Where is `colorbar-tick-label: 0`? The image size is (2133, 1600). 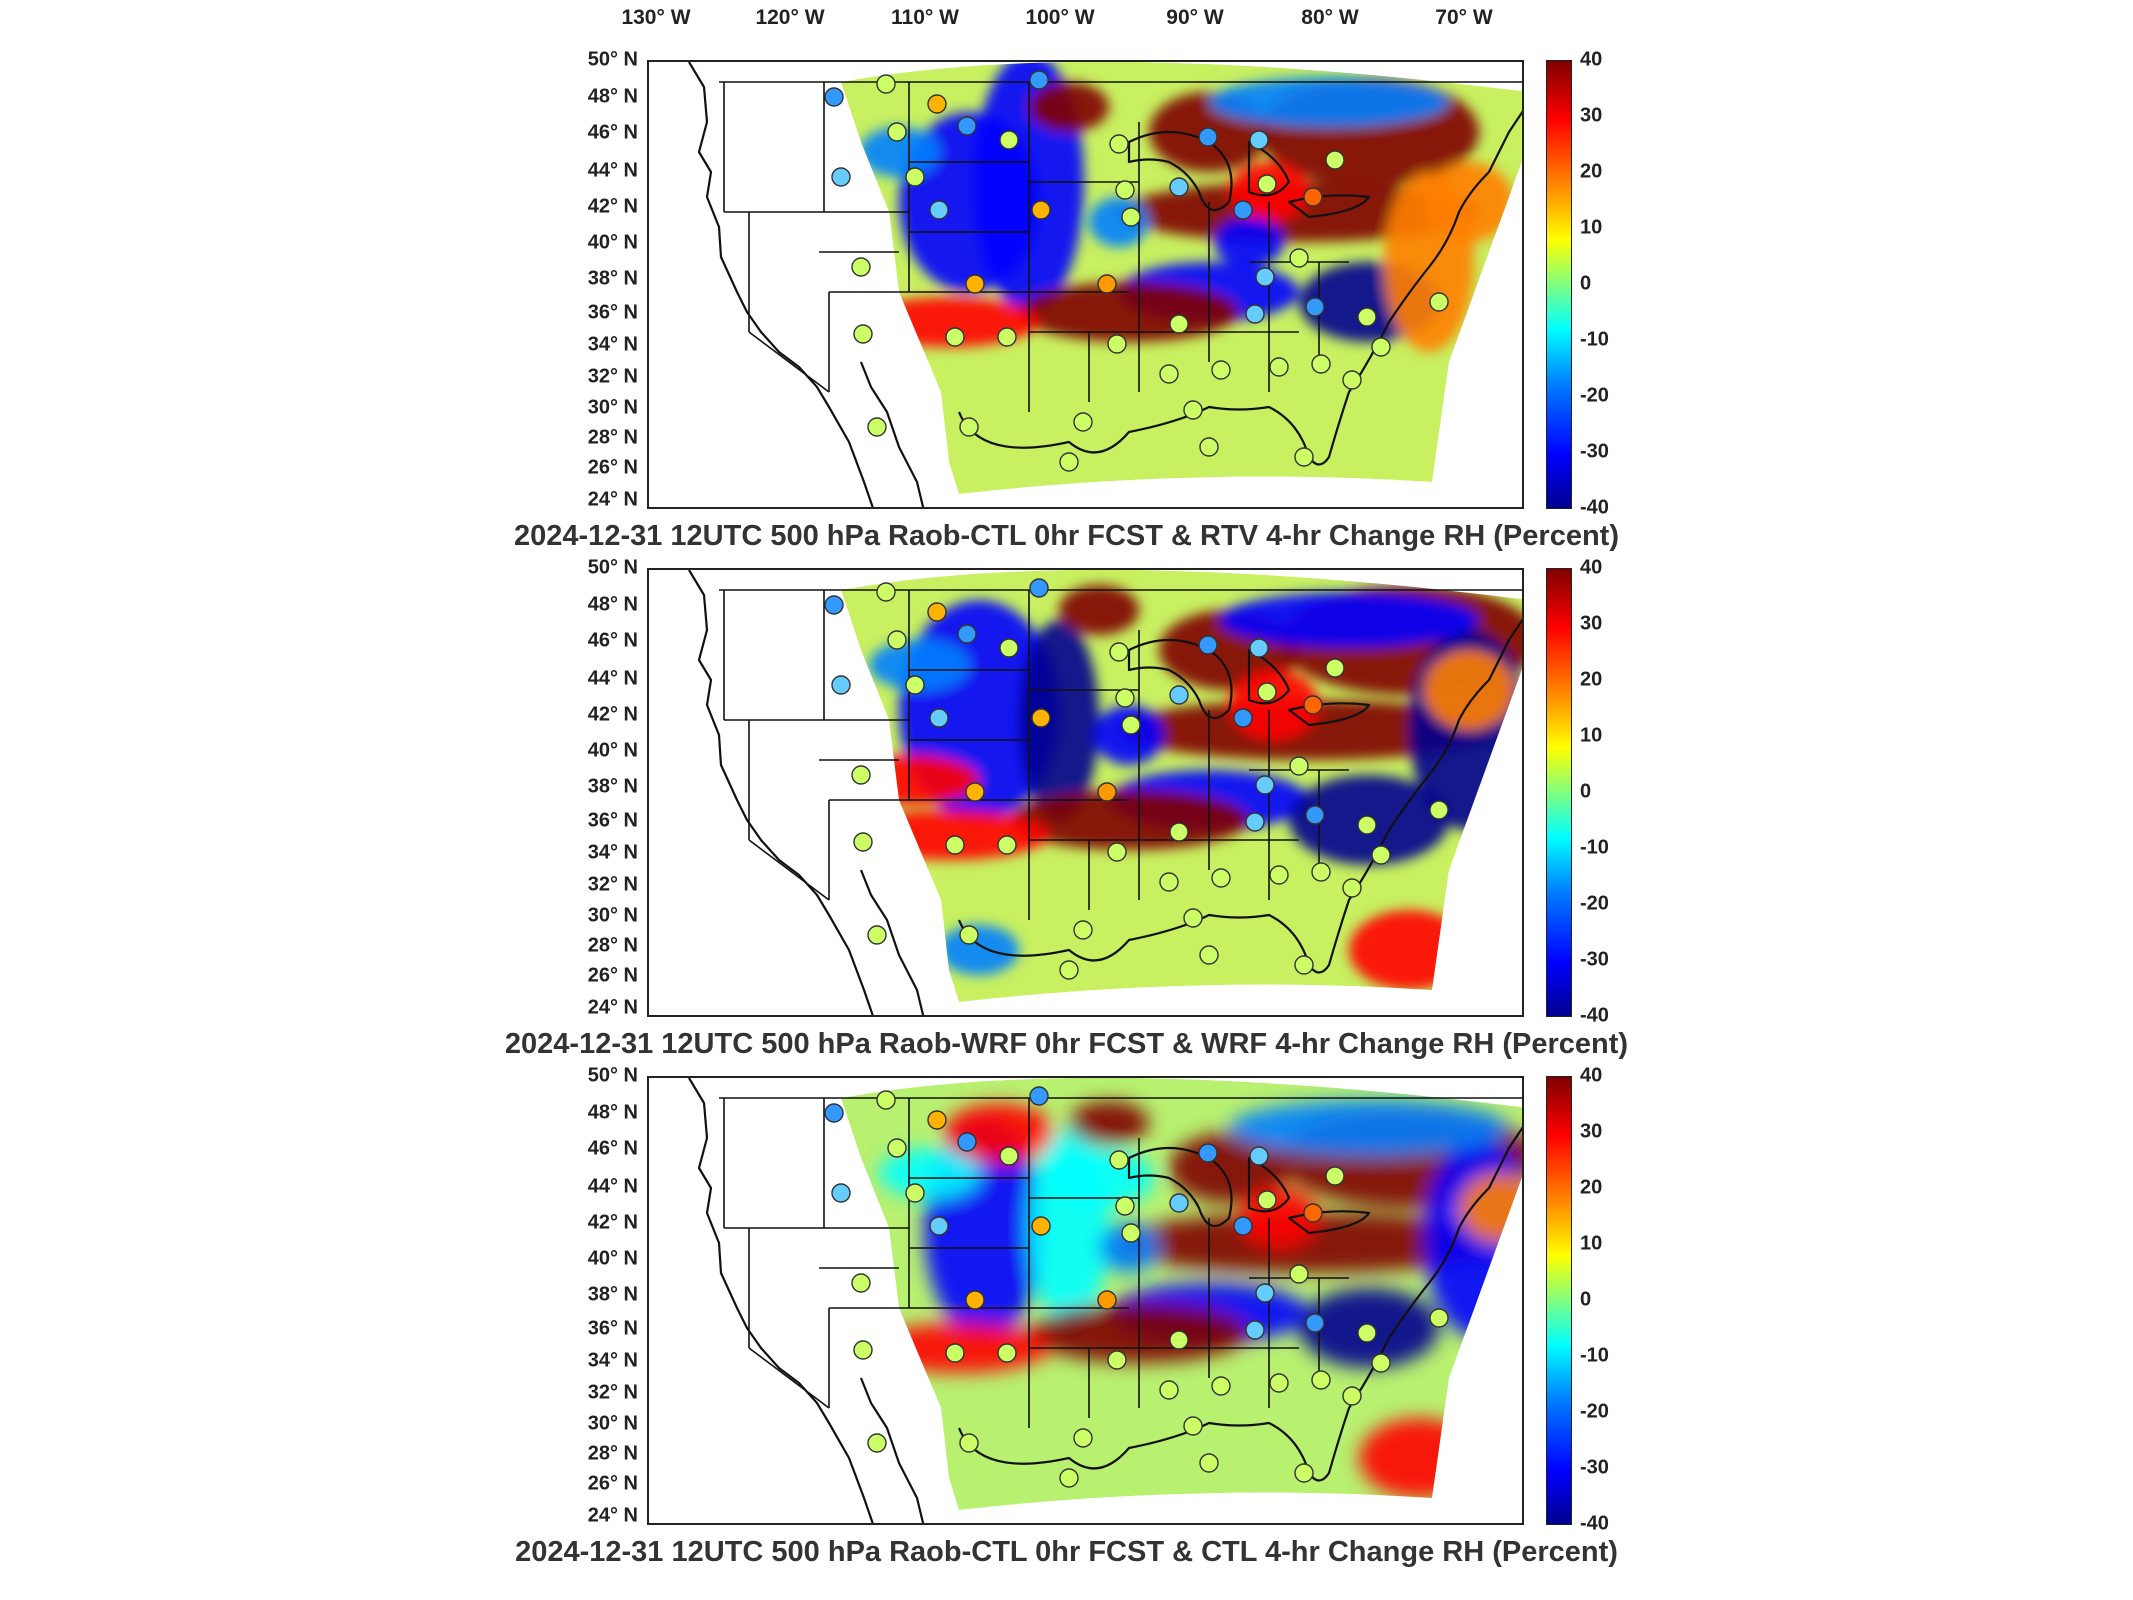
colorbar-tick-label: 0 is located at coordinates (1586, 791).